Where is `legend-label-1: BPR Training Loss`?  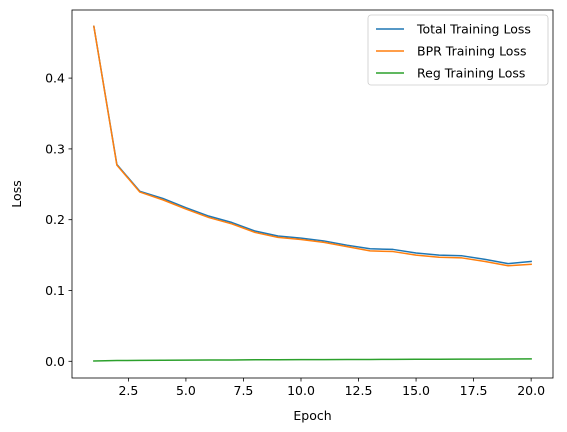
legend-label-1: BPR Training Loss is located at coordinates (472, 51).